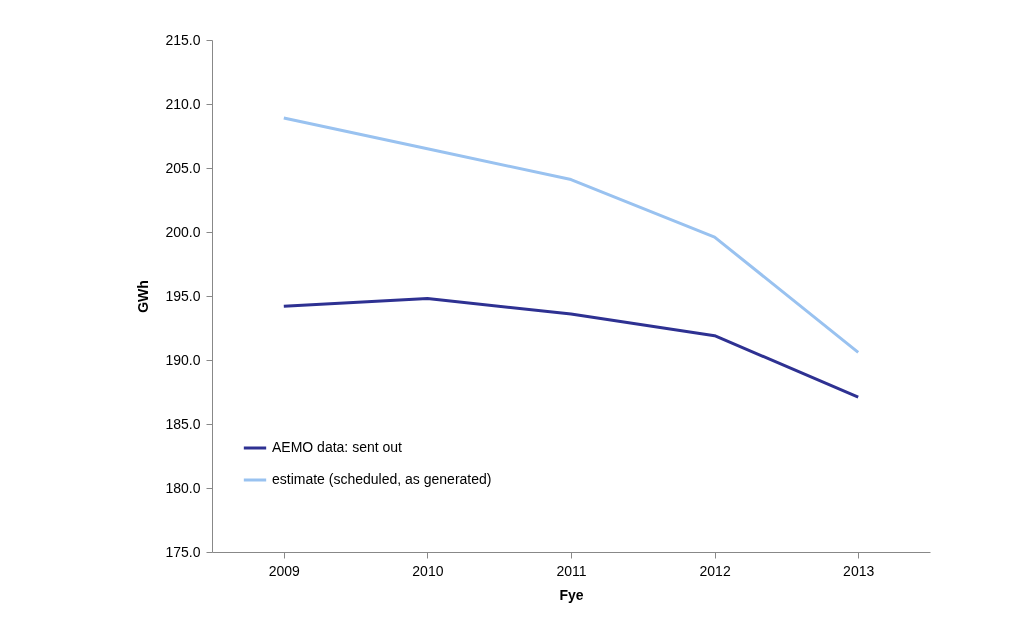 This screenshot has width=1033, height=630. Describe the element at coordinates (571, 594) in the screenshot. I see `x-axis-title: Fye` at that location.